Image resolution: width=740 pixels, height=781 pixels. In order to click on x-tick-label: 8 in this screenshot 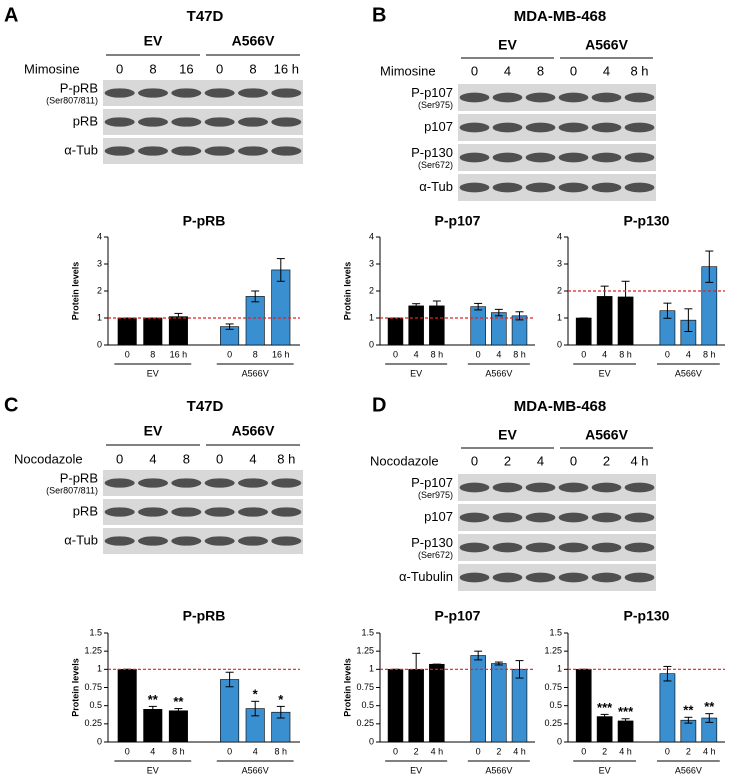, I will do `click(152, 354)`.